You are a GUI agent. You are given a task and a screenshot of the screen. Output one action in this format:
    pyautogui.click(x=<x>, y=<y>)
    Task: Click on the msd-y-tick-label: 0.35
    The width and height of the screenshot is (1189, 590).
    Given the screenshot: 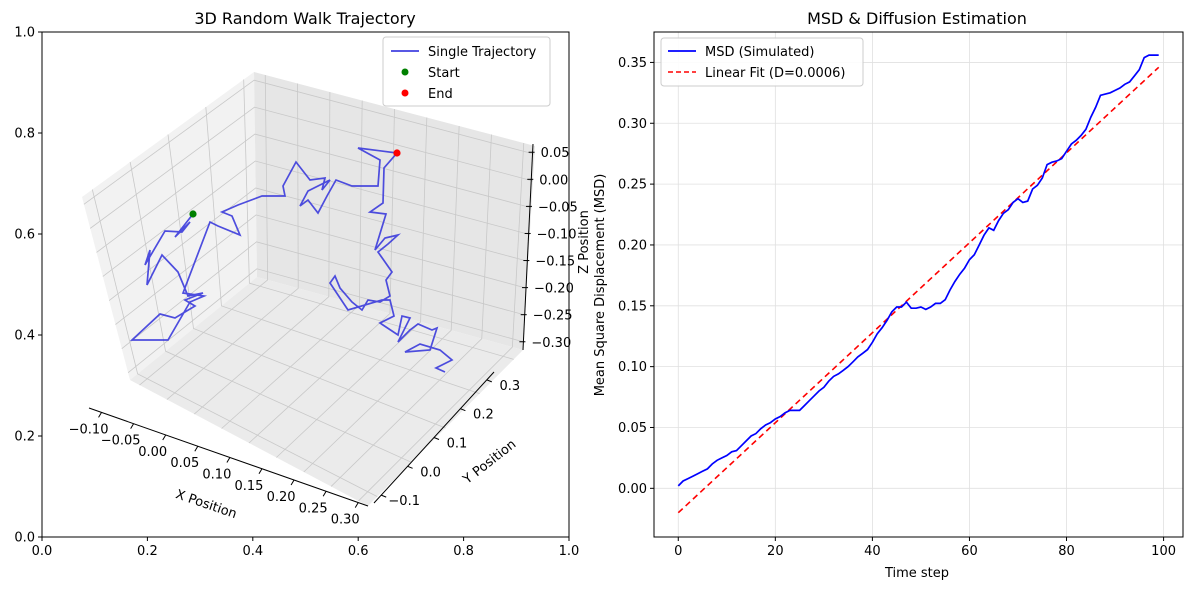 What is the action you would take?
    pyautogui.click(x=632, y=63)
    